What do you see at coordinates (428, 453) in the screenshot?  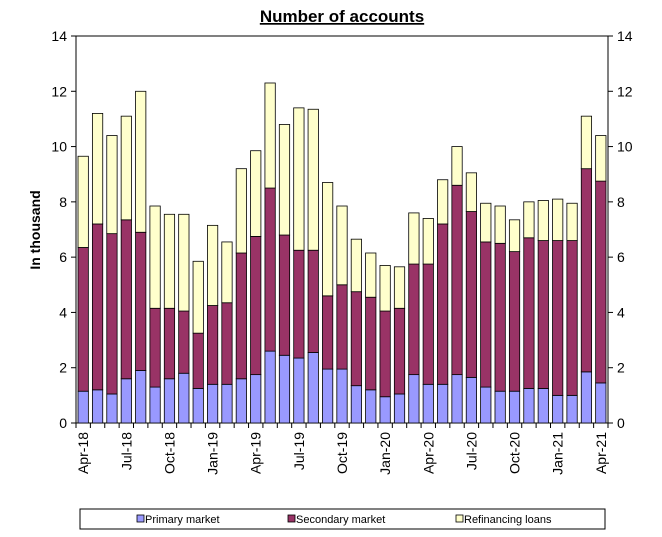 I see `x-tick-label: Apr-20` at bounding box center [428, 453].